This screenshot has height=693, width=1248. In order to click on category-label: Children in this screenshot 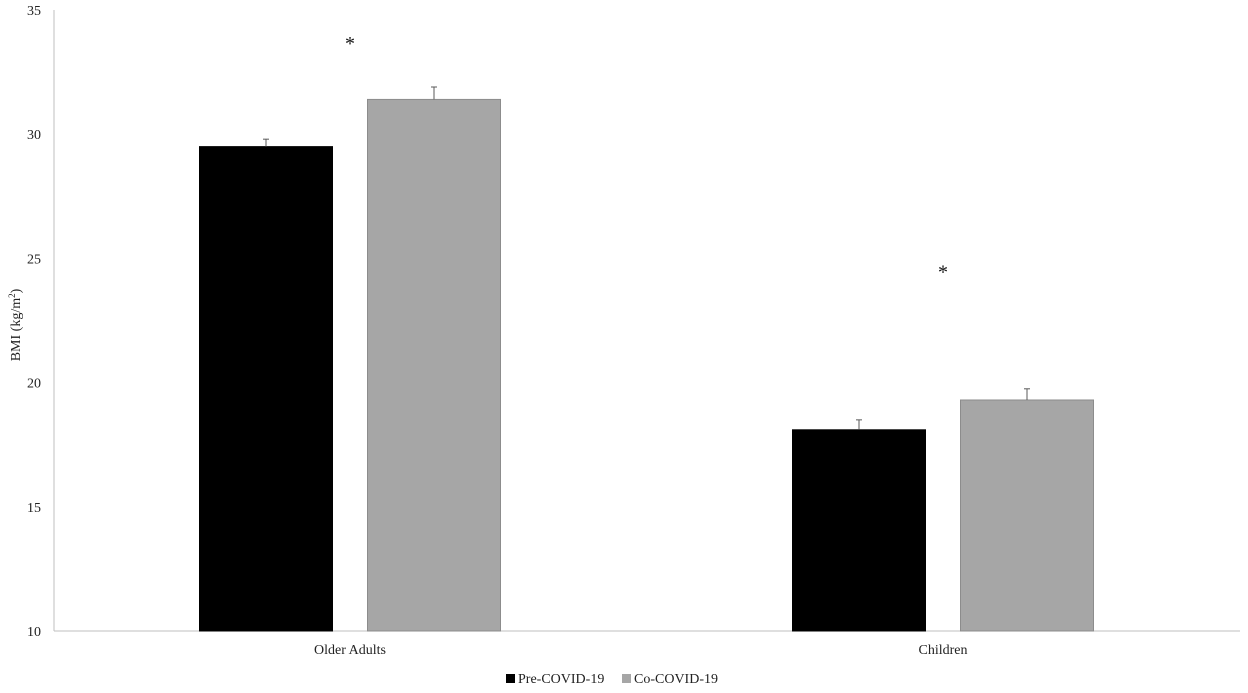, I will do `click(943, 650)`.